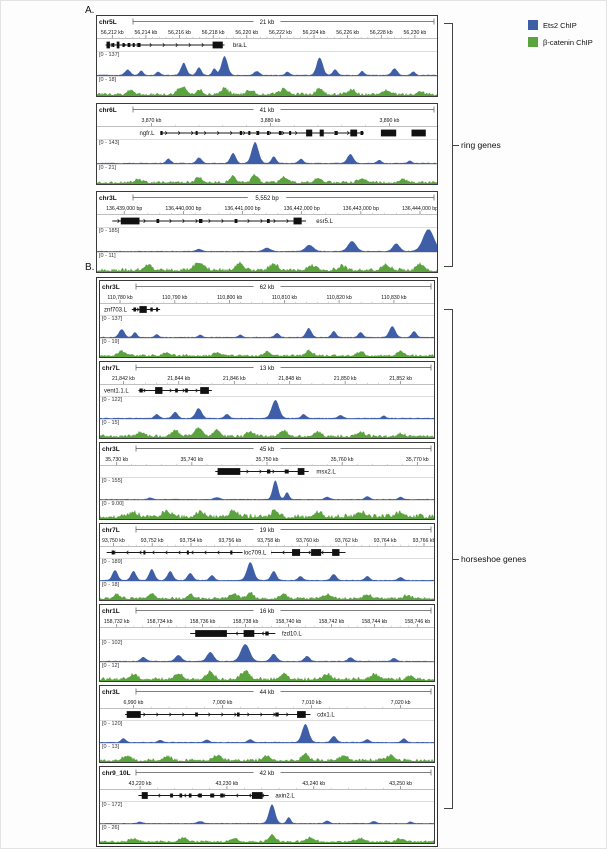 The height and width of the screenshot is (849, 607). What do you see at coordinates (112, 724) in the screenshot?
I see `signal-range-label: [0 - 120]` at bounding box center [112, 724].